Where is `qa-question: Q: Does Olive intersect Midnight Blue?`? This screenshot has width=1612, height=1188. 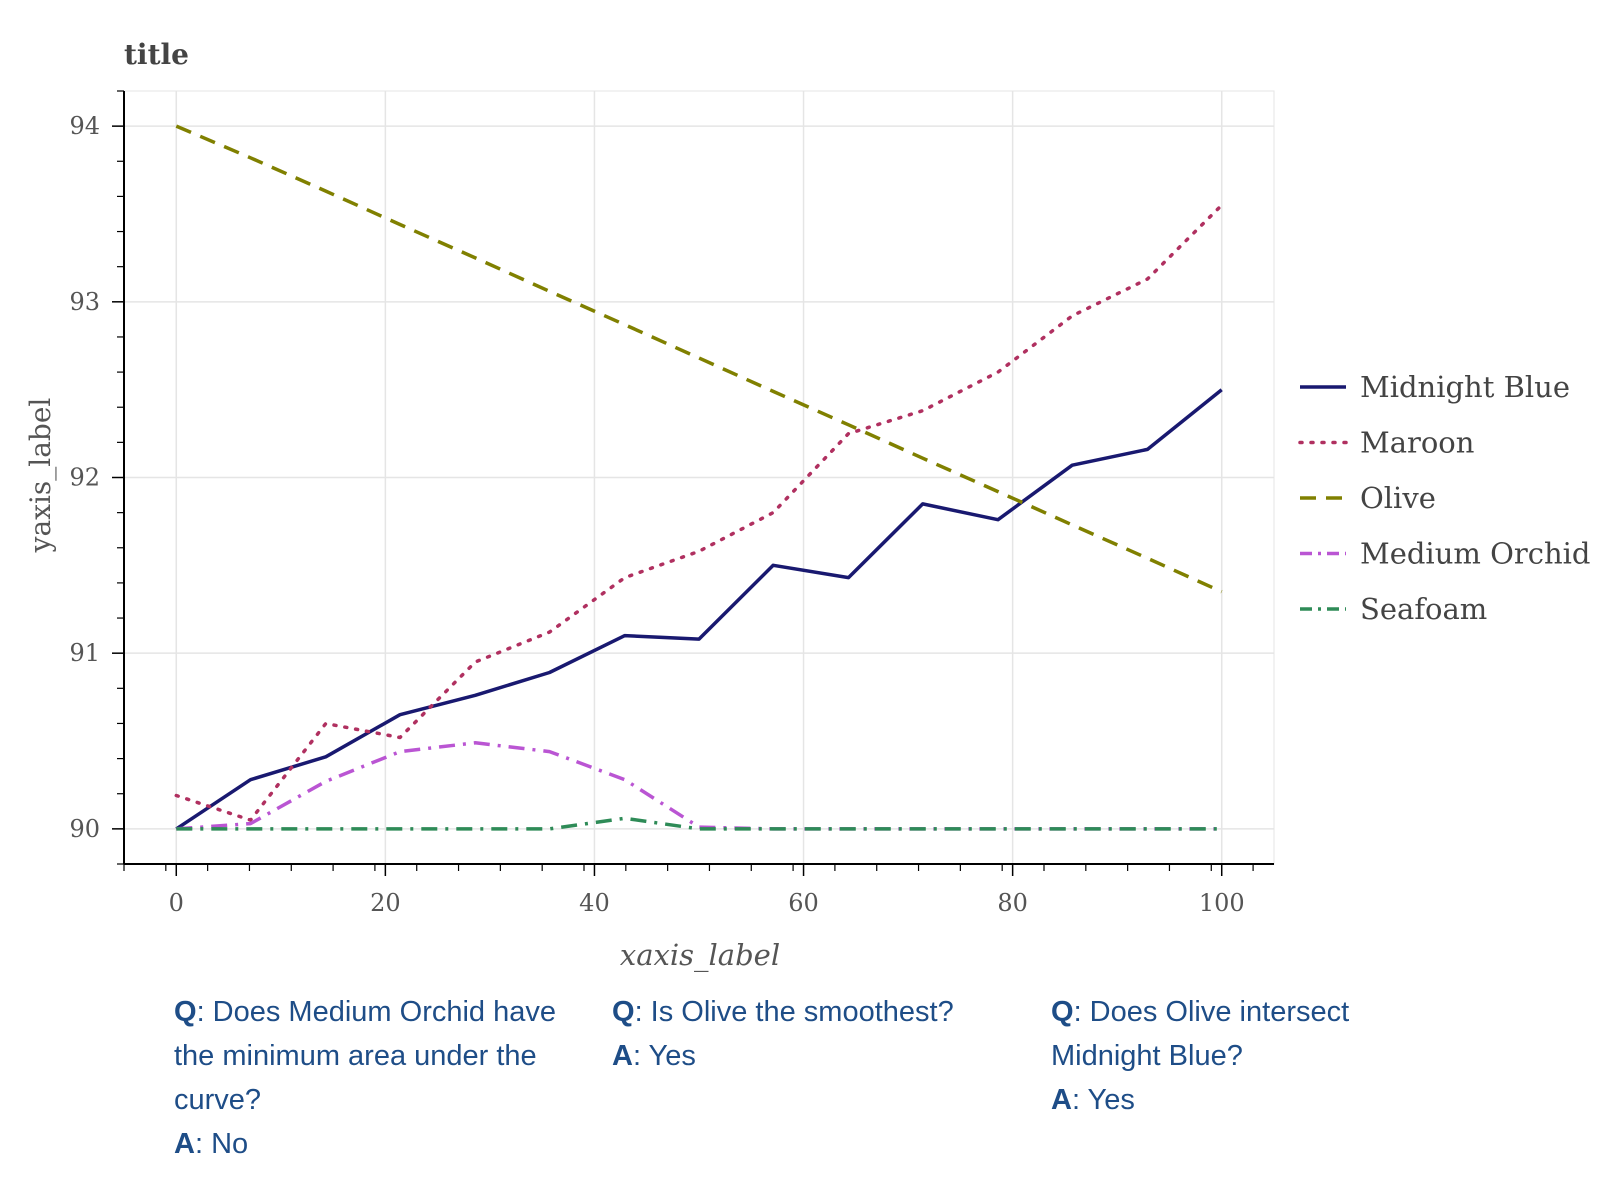 qa-question: Q: Does Olive intersect Midnight Blue? is located at coordinates (1251, 1034).